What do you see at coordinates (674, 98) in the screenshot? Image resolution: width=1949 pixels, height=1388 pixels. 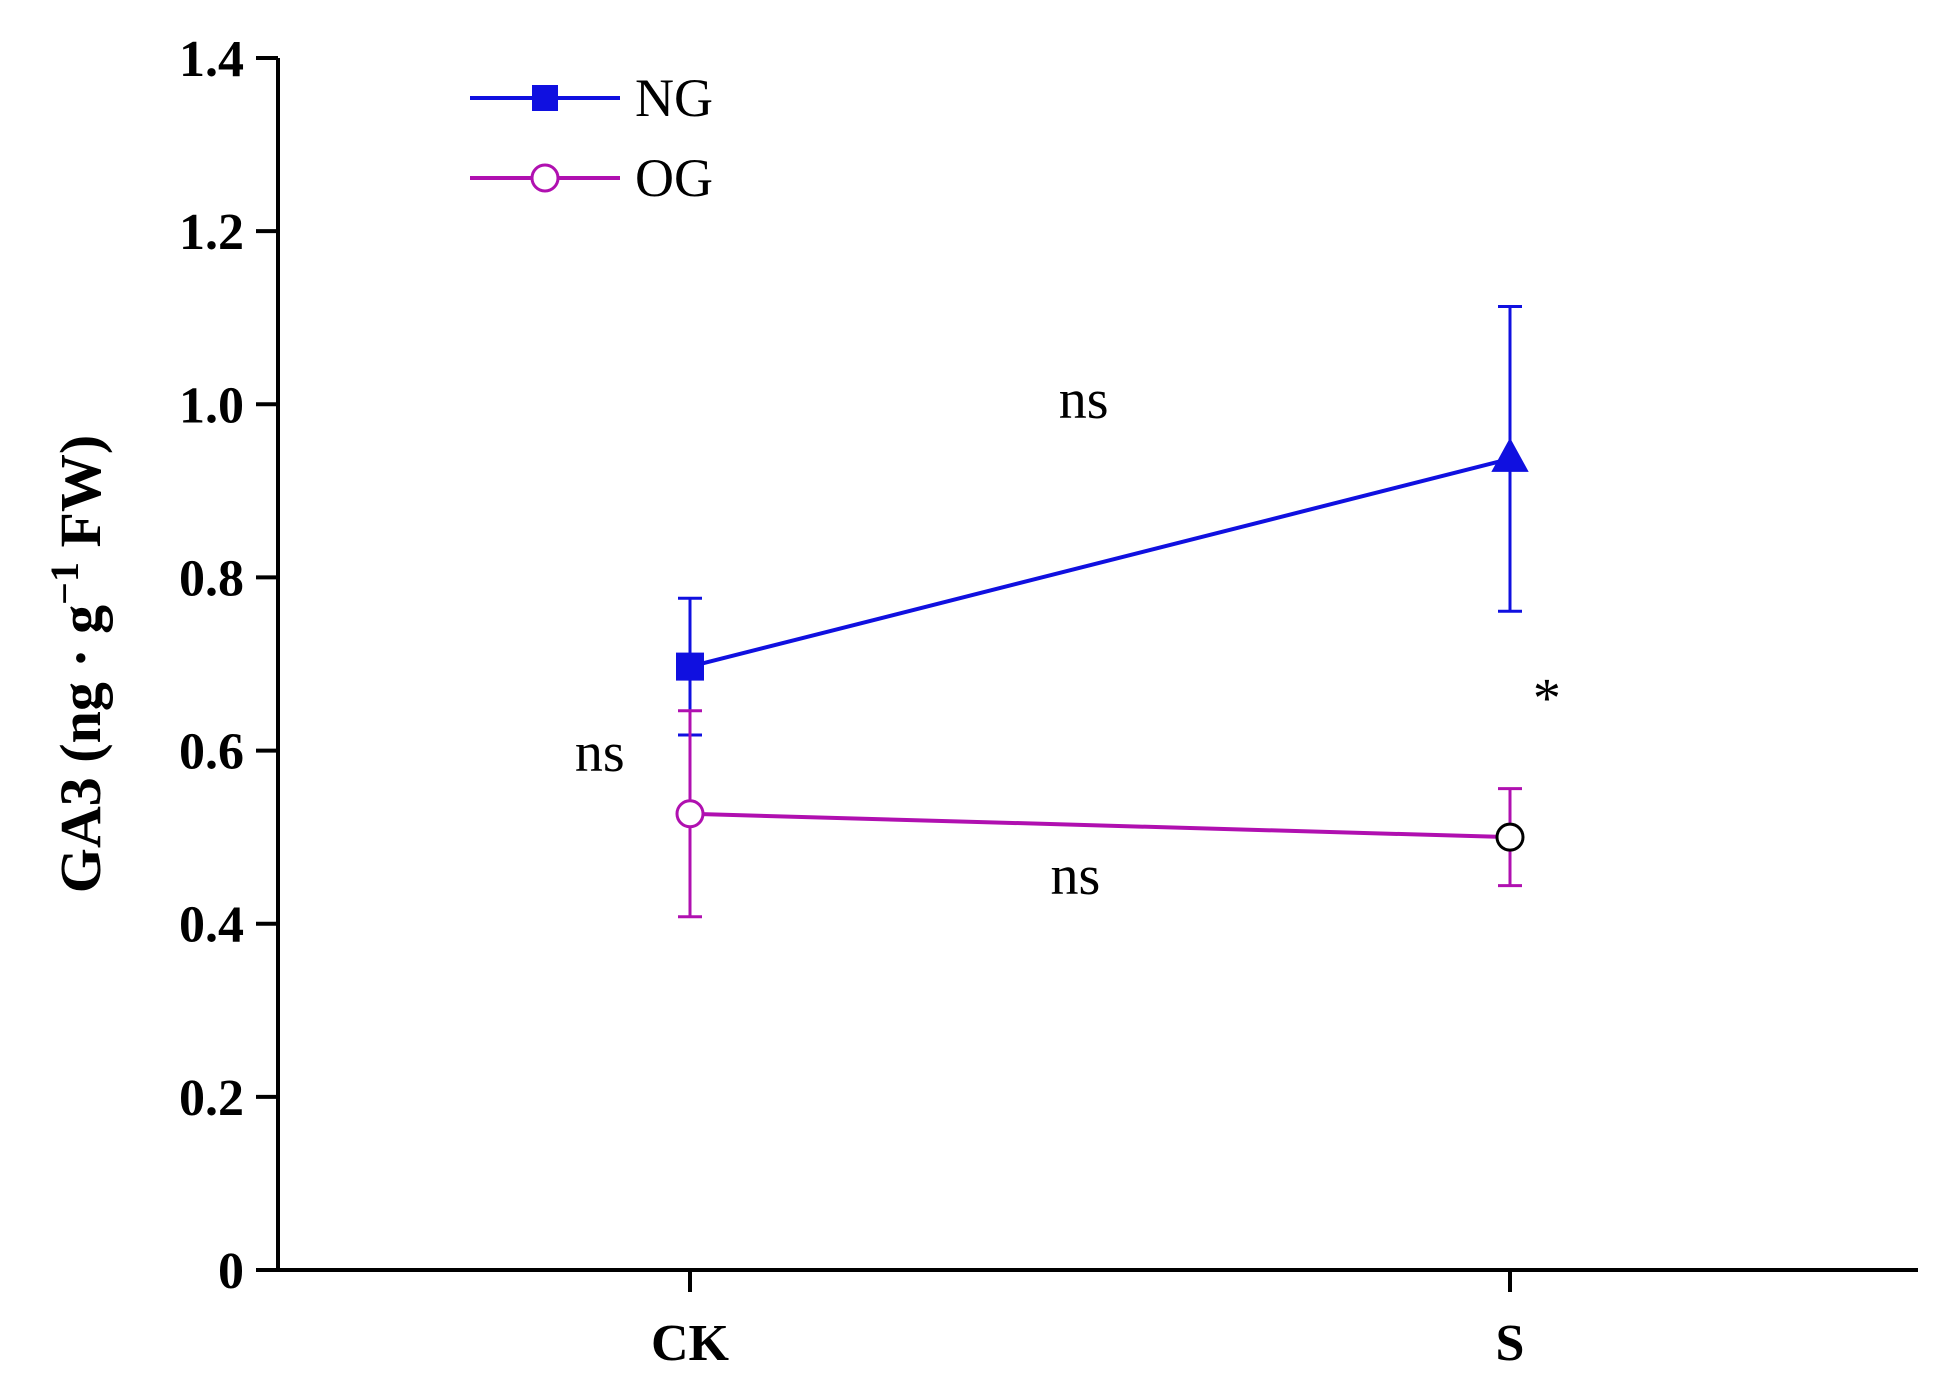 I see `legend-label: NG` at bounding box center [674, 98].